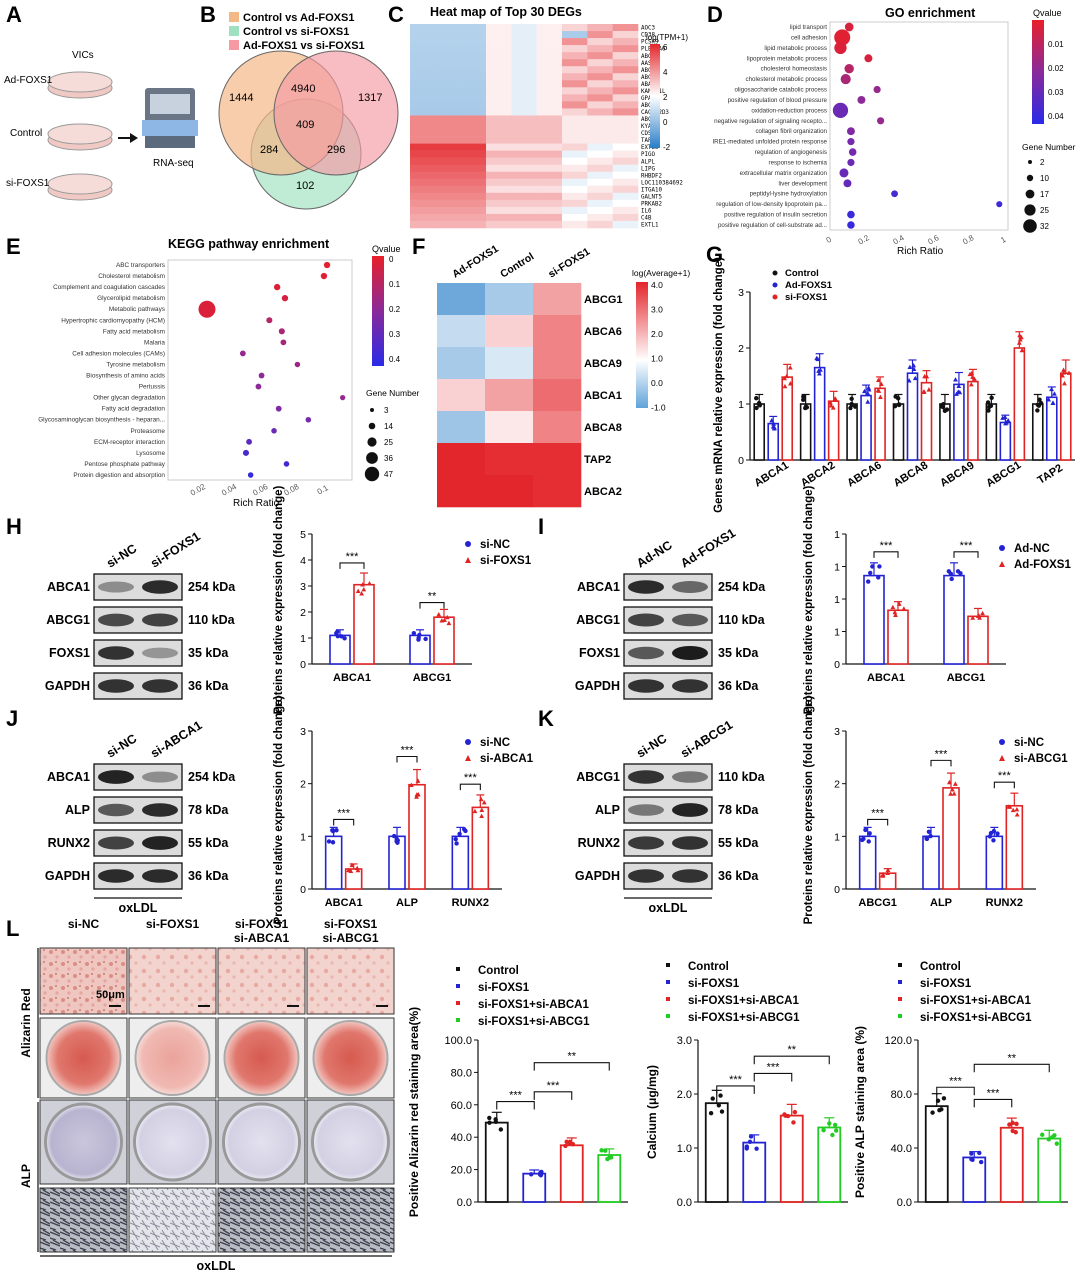 This screenshot has width=1080, height=1280. What do you see at coordinates (901, 1149) in the screenshot?
I see `y-tick-label: 40.0` at bounding box center [901, 1149].